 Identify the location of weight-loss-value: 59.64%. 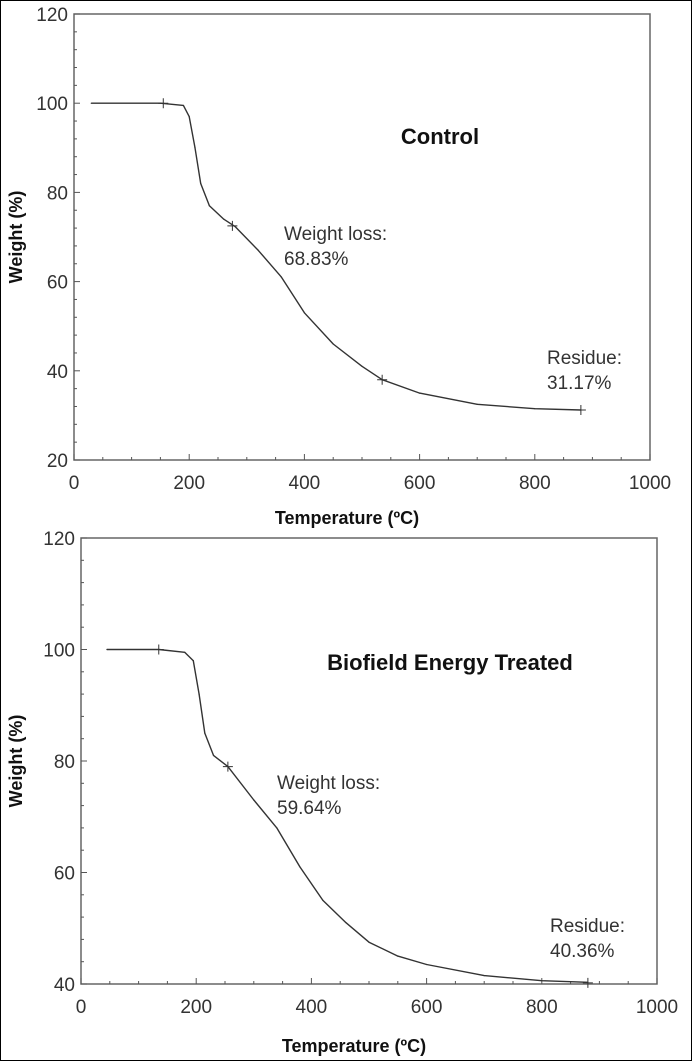
(309, 808).